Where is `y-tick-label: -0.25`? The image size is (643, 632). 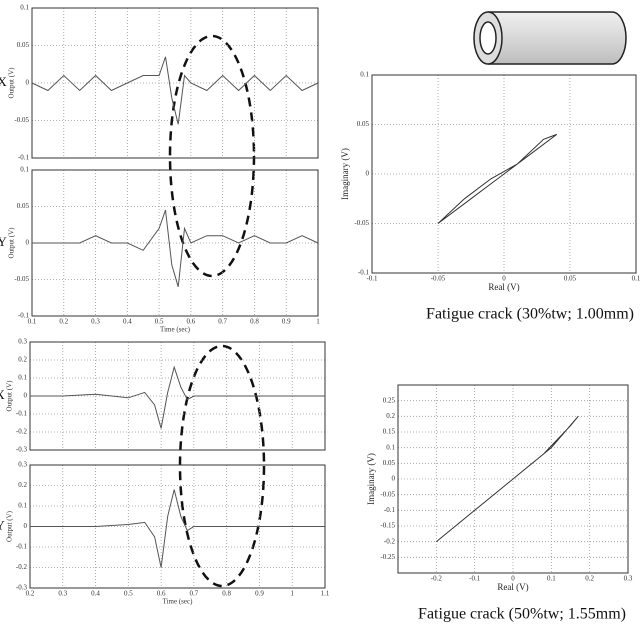 y-tick-label: -0.25 is located at coordinates (387, 557).